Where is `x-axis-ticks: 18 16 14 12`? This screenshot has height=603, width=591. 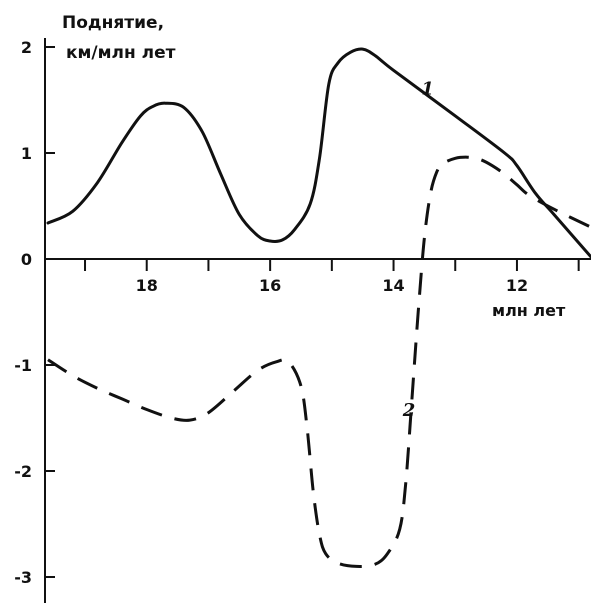
x-axis-ticks: 18 16 14 12 is located at coordinates (332, 277).